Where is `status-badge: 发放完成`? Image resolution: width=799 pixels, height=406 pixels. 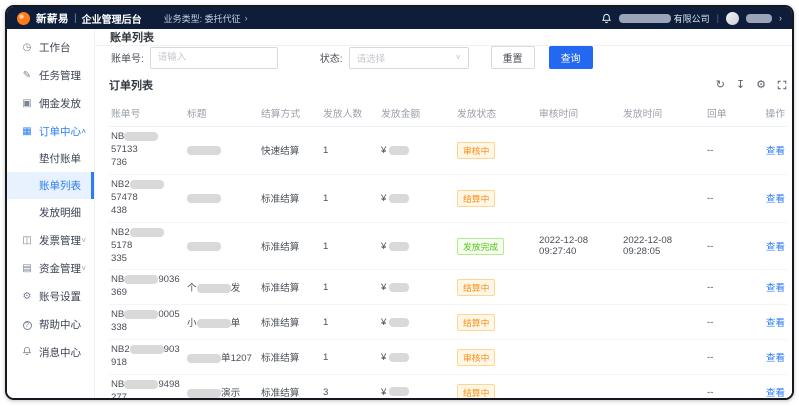 status-badge: 发放完成 is located at coordinates (481, 246).